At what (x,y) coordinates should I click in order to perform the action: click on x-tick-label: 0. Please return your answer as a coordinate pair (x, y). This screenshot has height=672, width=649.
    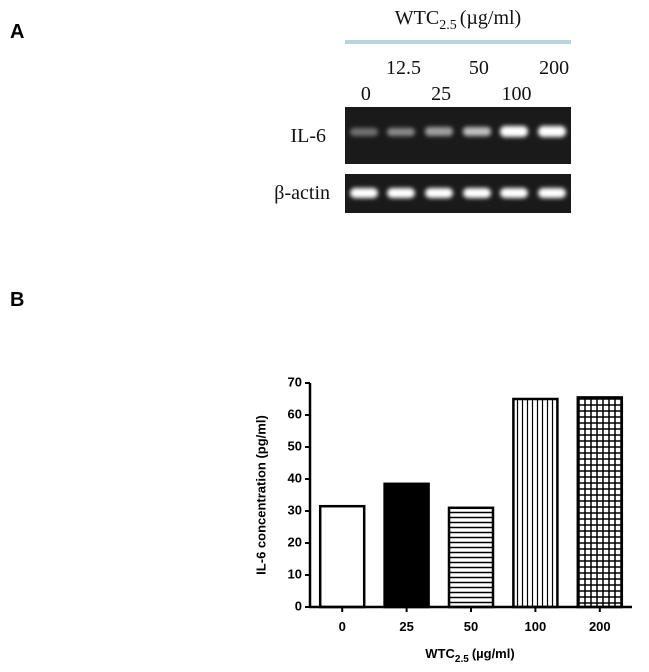
    Looking at the image, I should click on (342, 626).